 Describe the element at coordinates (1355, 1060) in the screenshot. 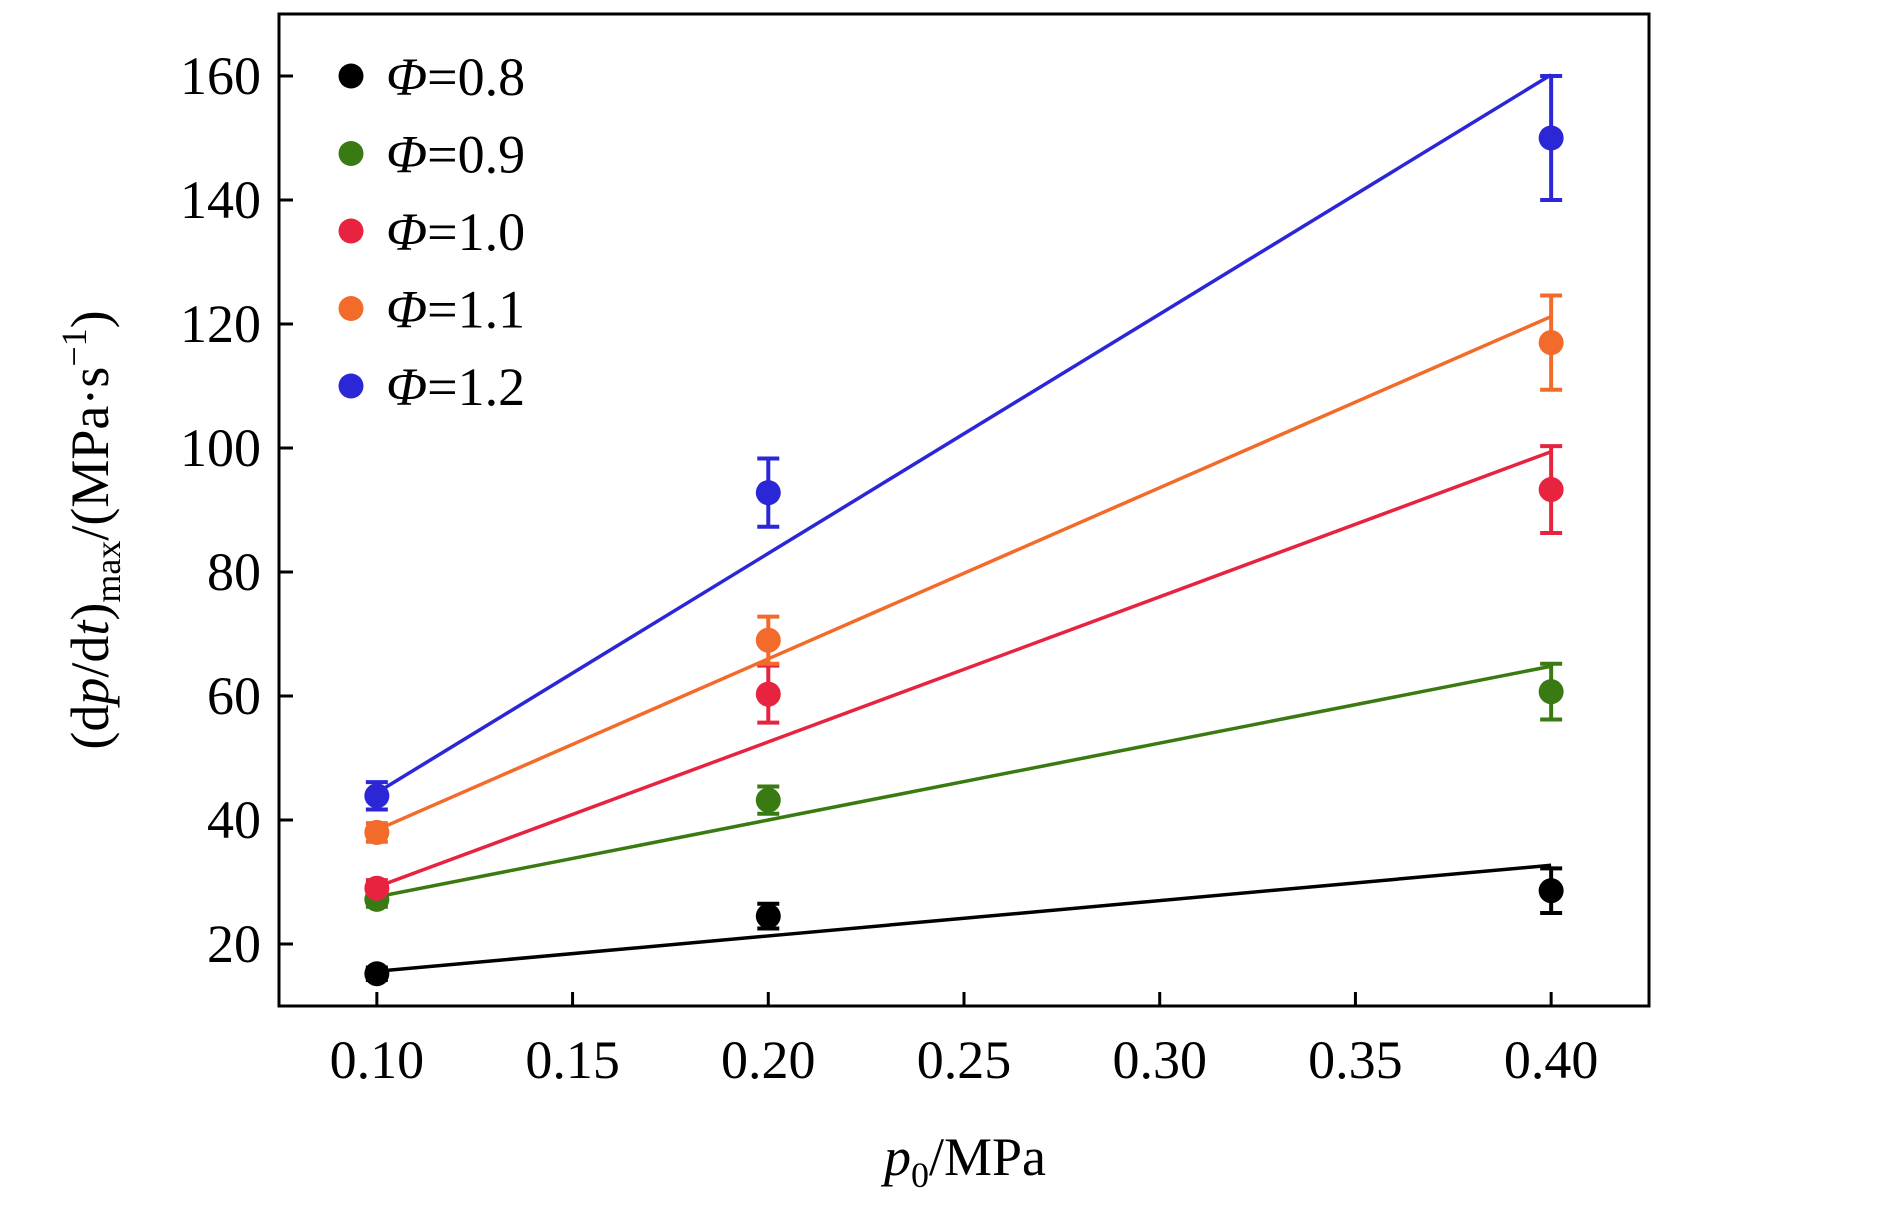

I see `x-tick-label: 0.35` at that location.